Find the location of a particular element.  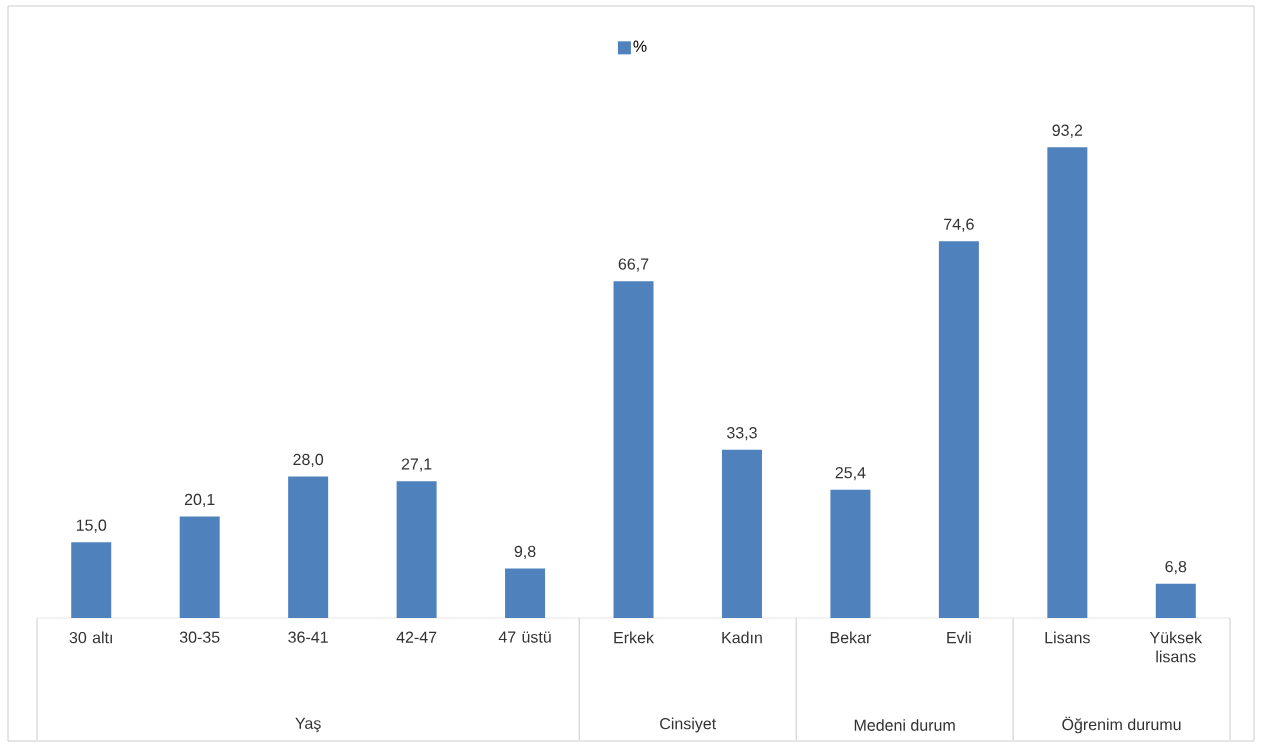

data-label: 20,1 is located at coordinates (199, 500).